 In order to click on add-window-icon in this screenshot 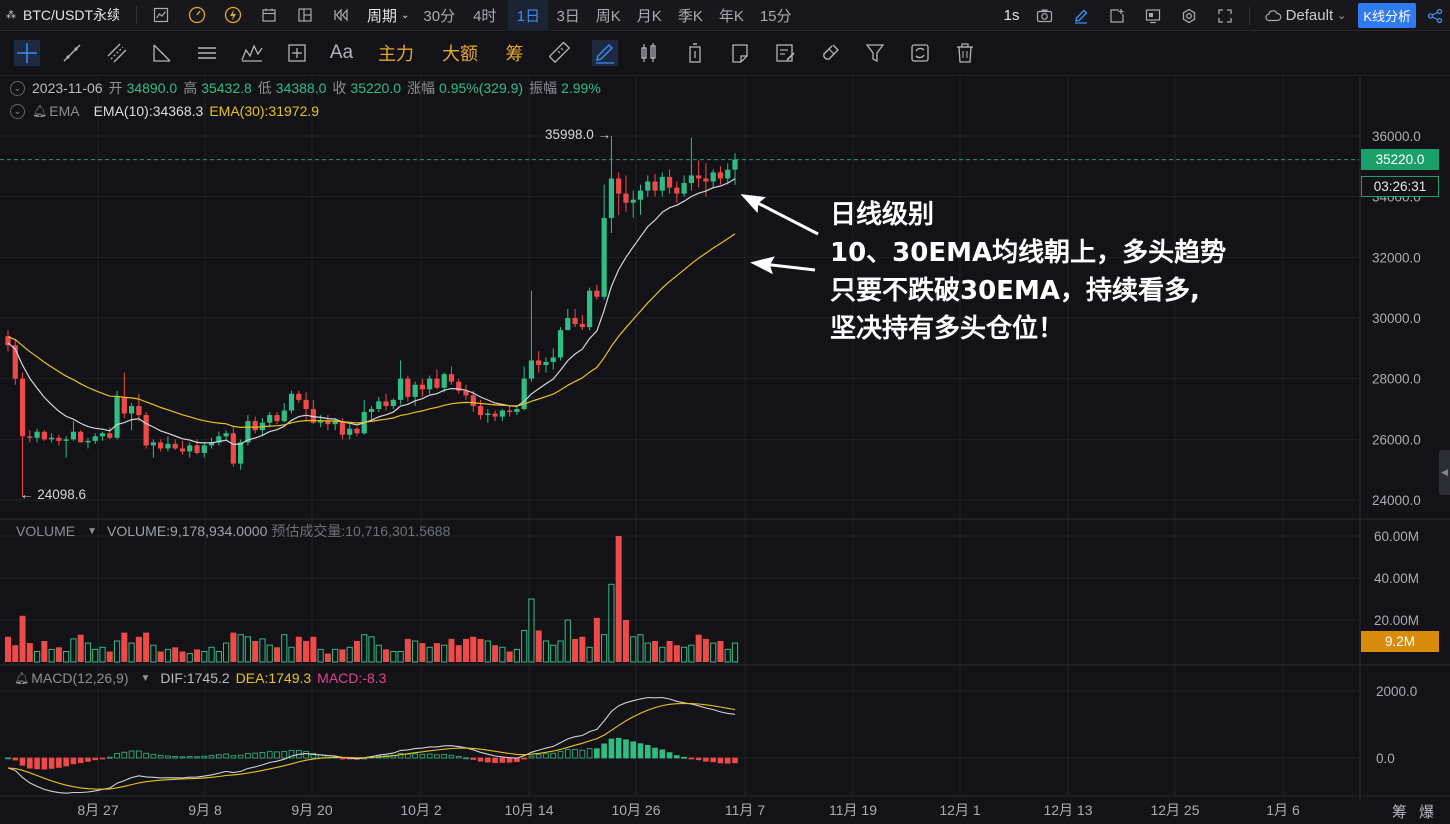, I will do `click(1117, 15)`.